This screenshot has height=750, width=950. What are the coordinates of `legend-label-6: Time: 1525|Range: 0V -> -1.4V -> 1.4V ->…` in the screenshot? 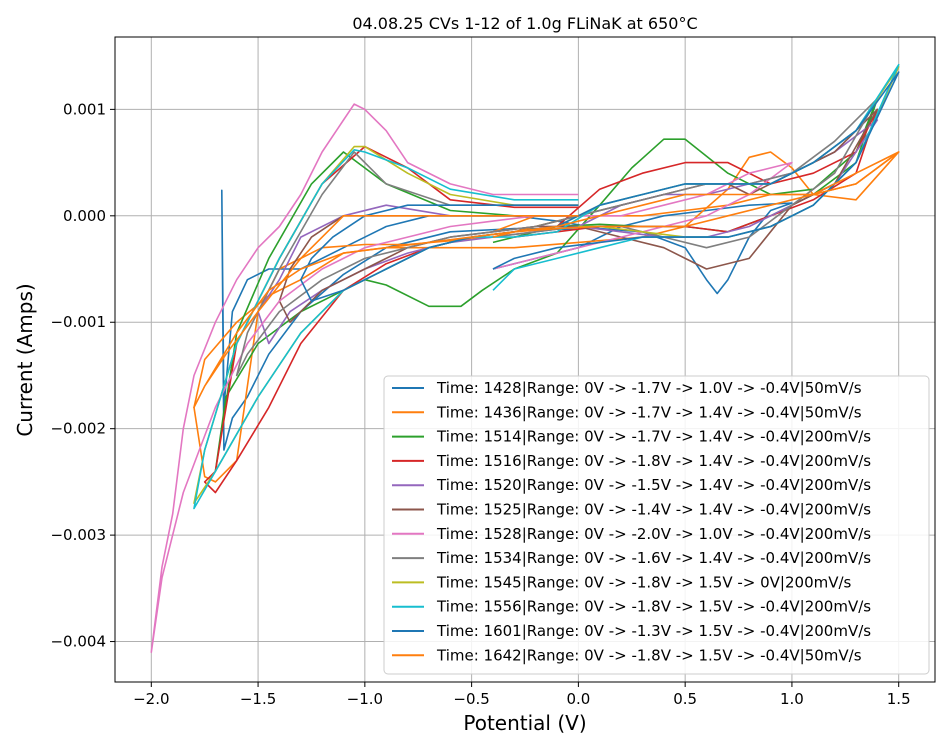 It's located at (653, 510).